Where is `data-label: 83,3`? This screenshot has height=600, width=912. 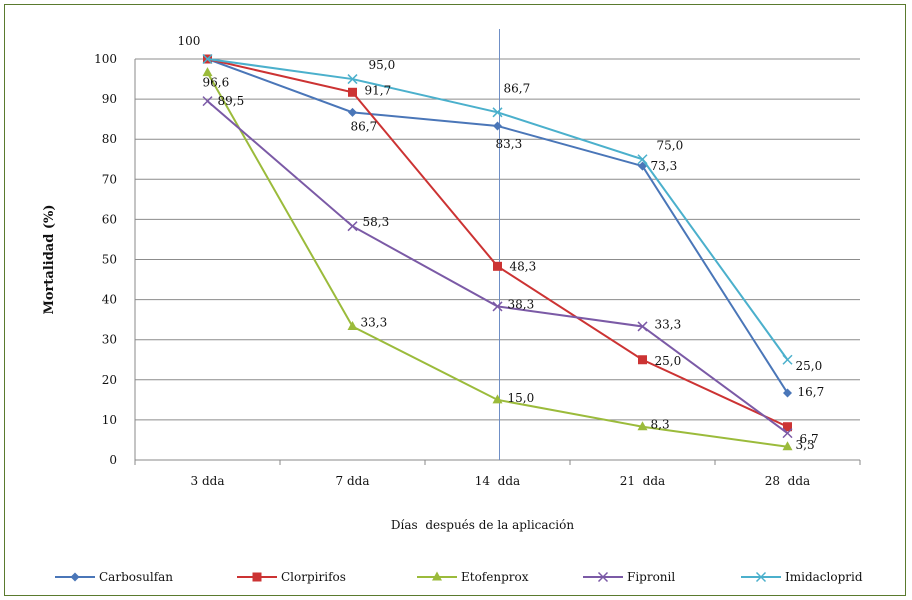
data-label: 83,3 is located at coordinates (509, 144).